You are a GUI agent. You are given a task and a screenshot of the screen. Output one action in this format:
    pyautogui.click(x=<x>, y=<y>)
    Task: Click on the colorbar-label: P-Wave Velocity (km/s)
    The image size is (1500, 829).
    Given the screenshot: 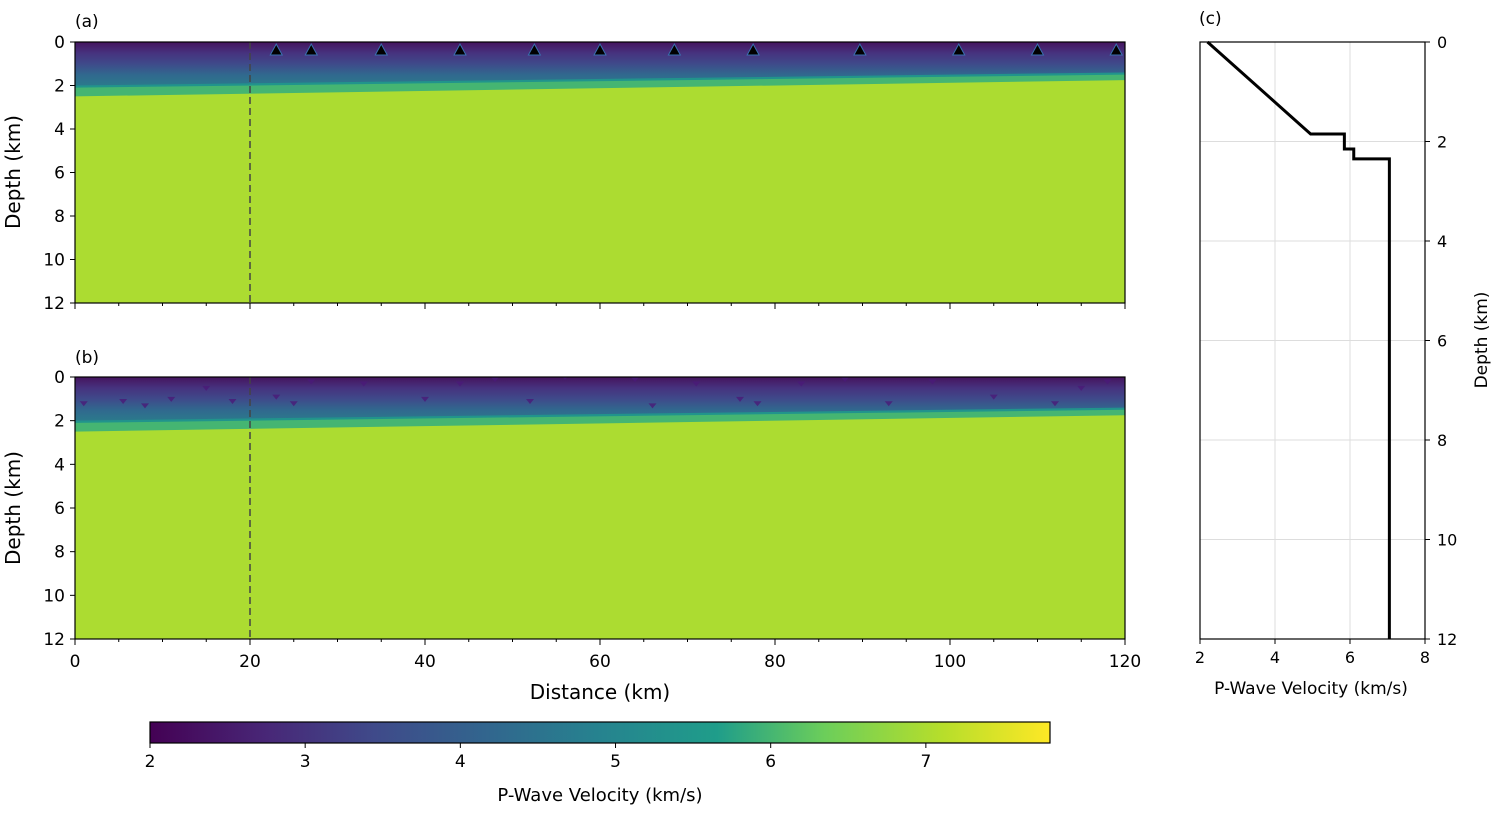 What is the action you would take?
    pyautogui.click(x=599, y=795)
    